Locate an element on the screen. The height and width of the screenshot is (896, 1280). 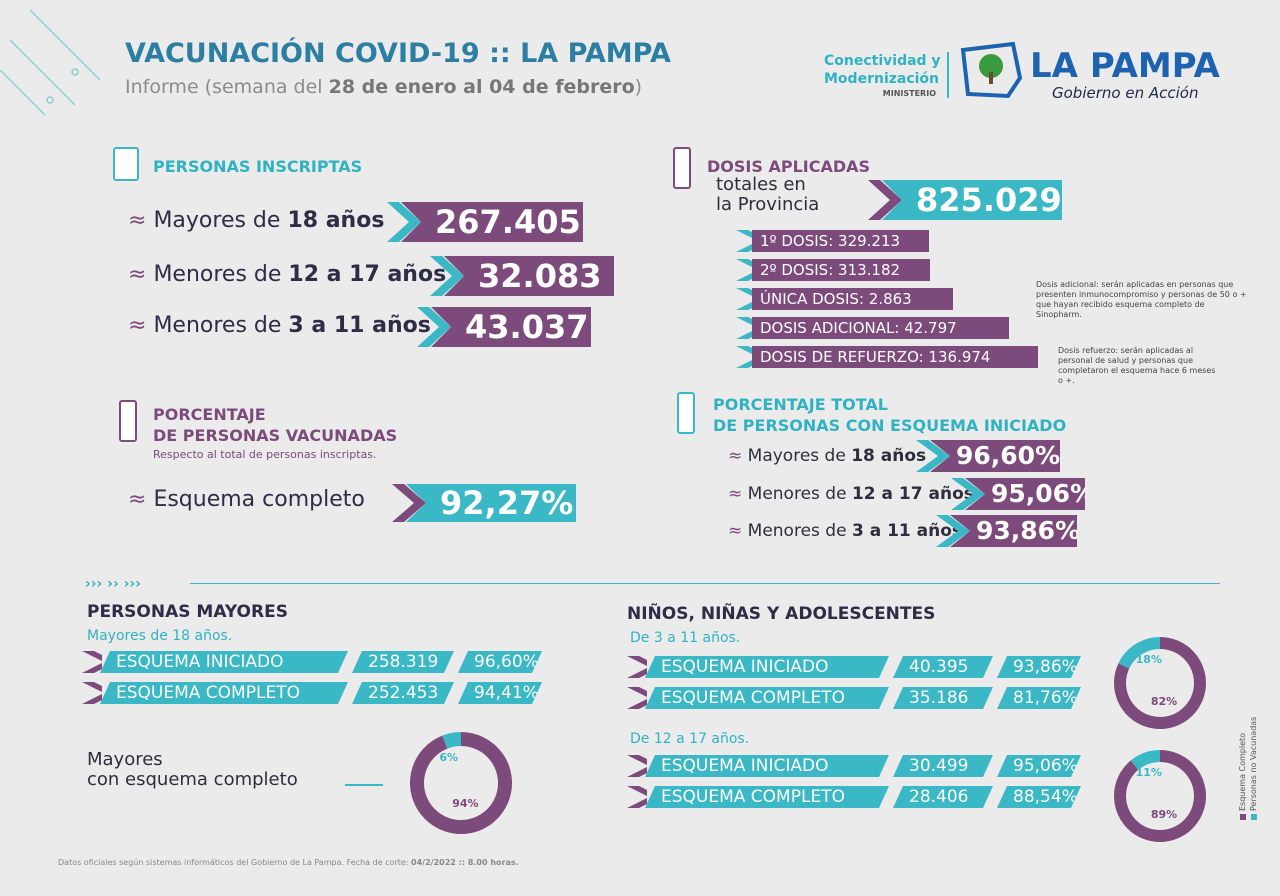
legend: Esquema Completo Personas no Vacunadas is located at coordinates (1258, 773).